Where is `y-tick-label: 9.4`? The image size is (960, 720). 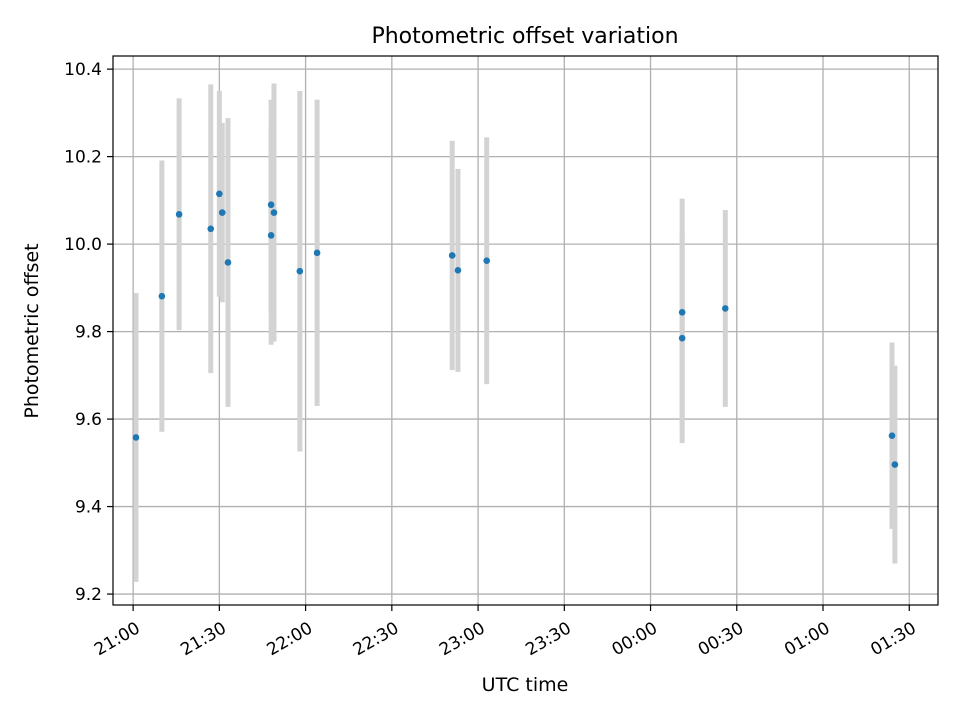 y-tick-label: 9.4 is located at coordinates (88, 508).